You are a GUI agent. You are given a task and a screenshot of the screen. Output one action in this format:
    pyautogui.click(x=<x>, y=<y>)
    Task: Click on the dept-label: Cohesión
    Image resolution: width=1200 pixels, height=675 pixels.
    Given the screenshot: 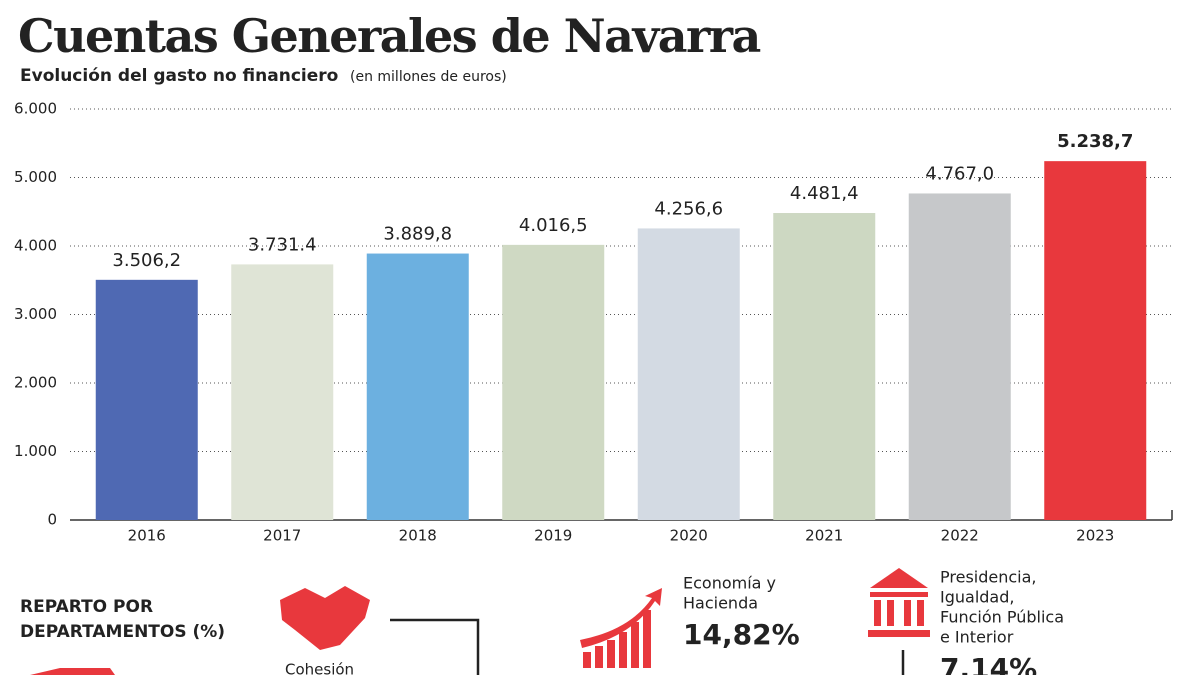 What is the action you would take?
    pyautogui.click(x=319, y=668)
    